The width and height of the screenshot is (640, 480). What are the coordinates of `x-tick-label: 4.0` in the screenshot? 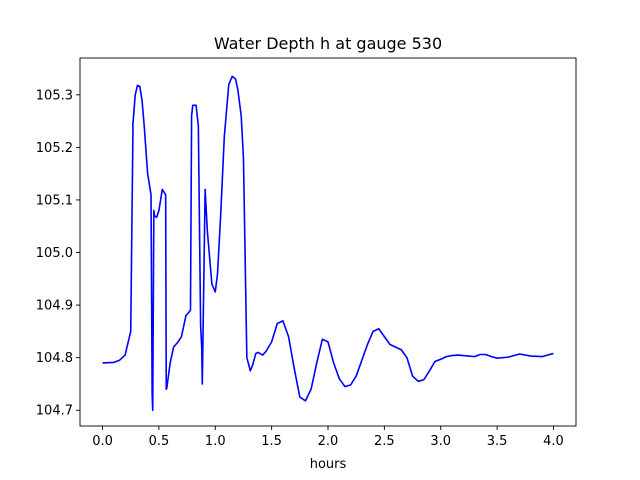 It's located at (553, 441).